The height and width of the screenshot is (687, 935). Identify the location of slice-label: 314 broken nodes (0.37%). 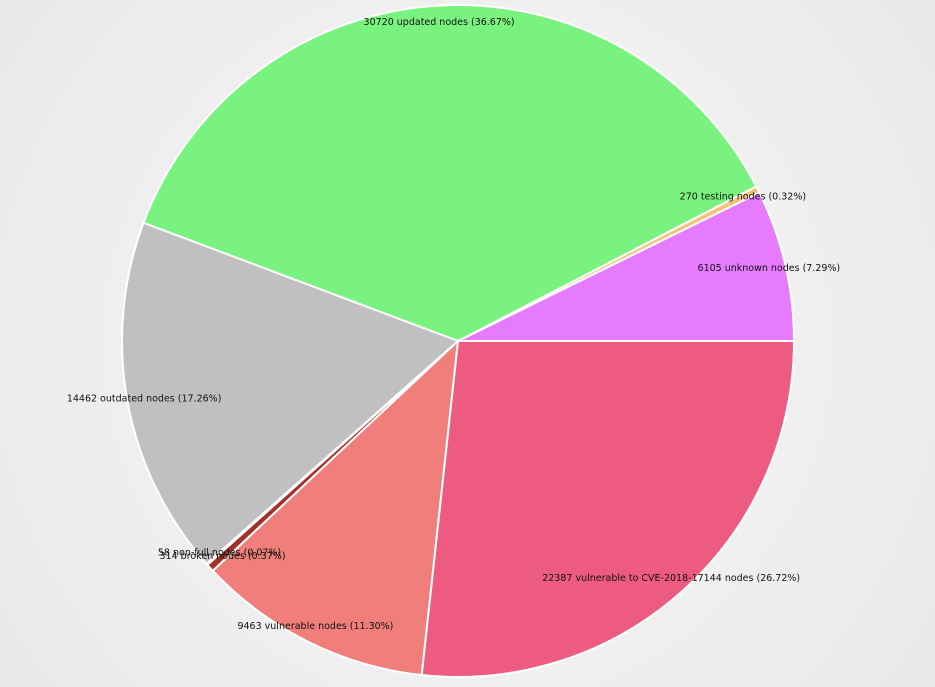
(223, 556).